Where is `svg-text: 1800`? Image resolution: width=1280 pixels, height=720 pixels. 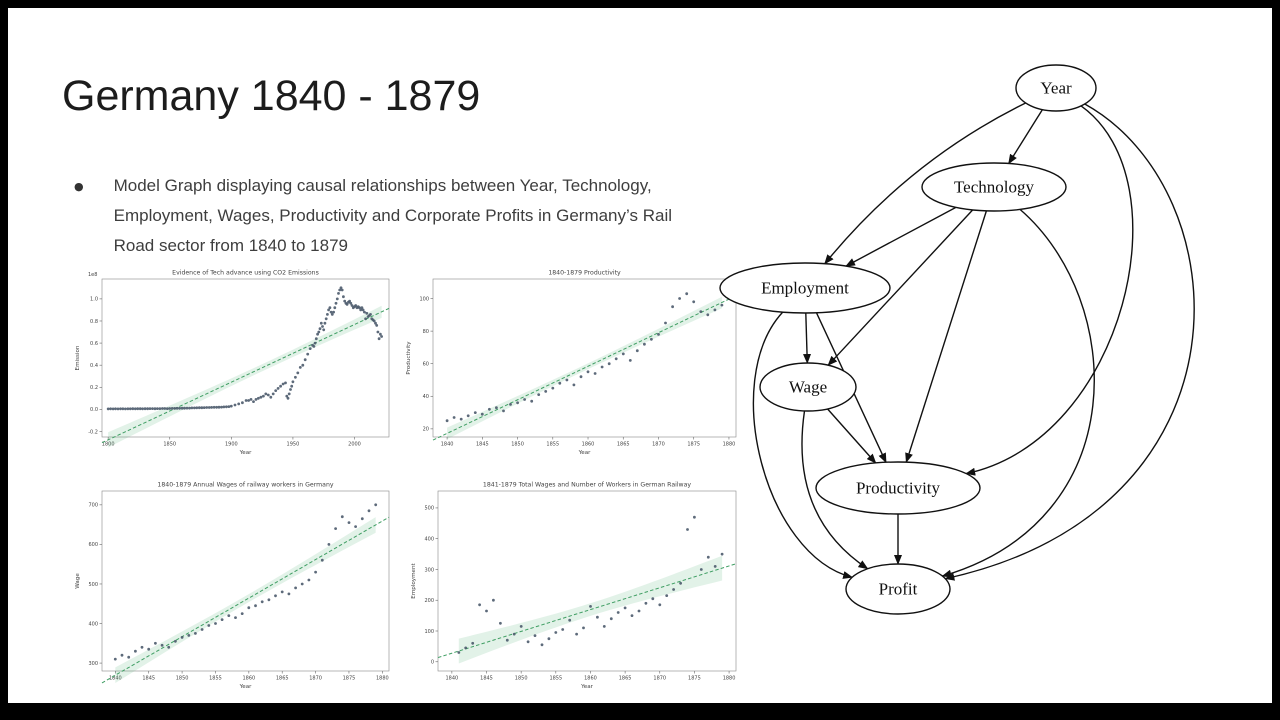 svg-text: 1800 is located at coordinates (108, 445).